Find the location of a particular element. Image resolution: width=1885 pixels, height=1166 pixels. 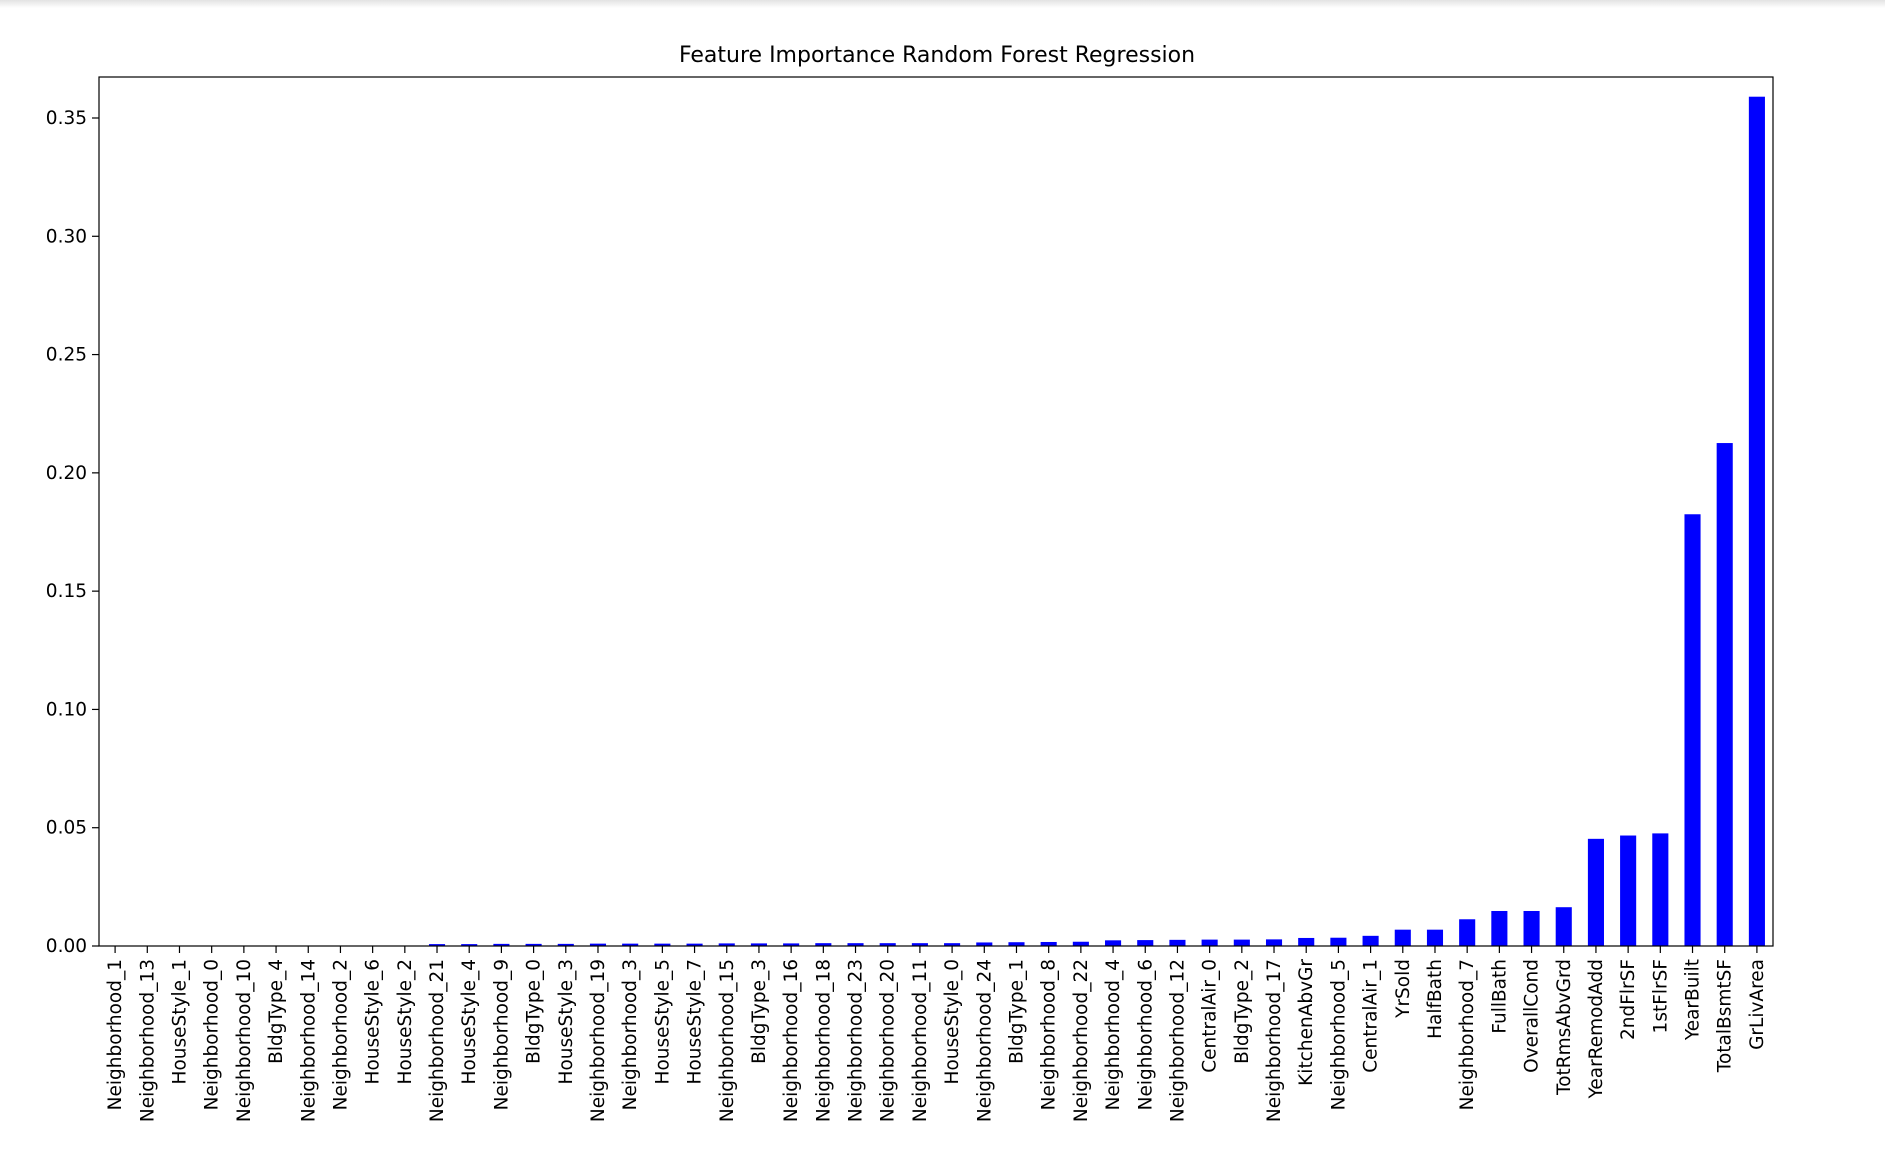

x-tick-label: BldgType_1 is located at coordinates (1016, 1011).